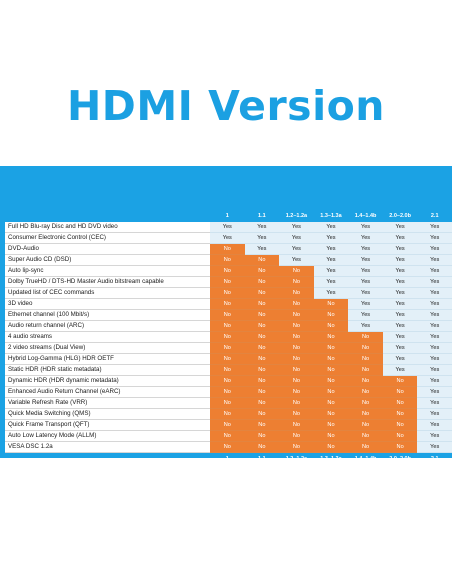 The width and height of the screenshot is (452, 584). Describe the element at coordinates (108, 271) in the screenshot. I see `feature-name: Auto lip-sync` at that location.